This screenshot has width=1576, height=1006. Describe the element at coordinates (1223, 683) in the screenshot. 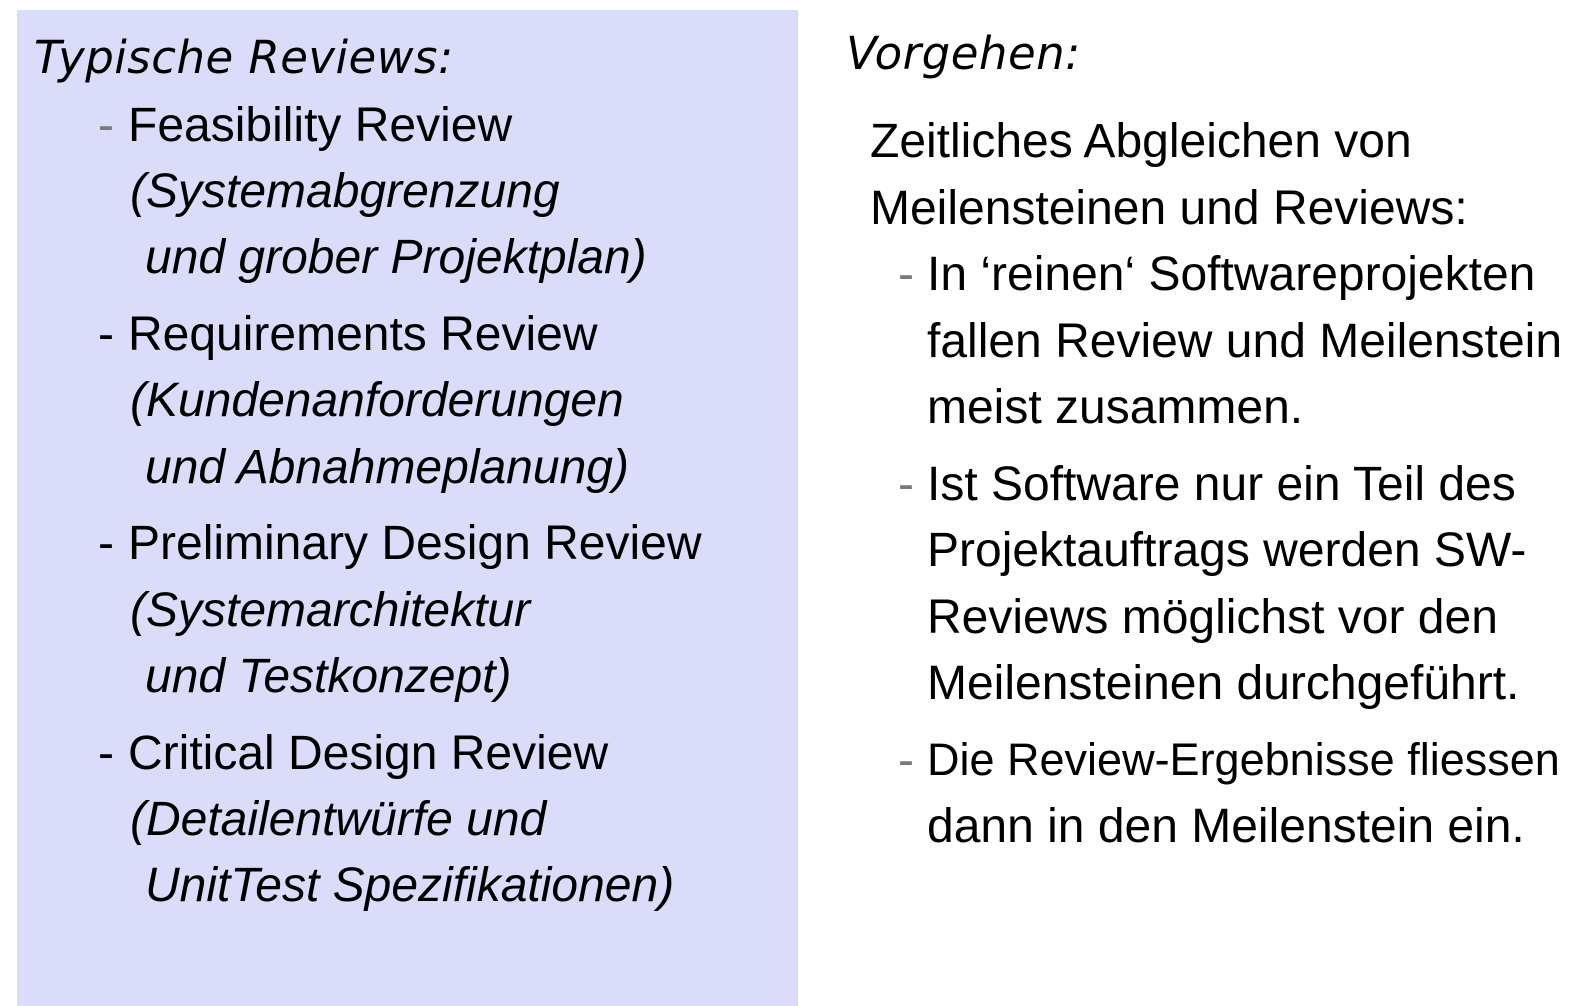

I see `procedure-point-line: Meilensteinen durchgeführt.` at that location.